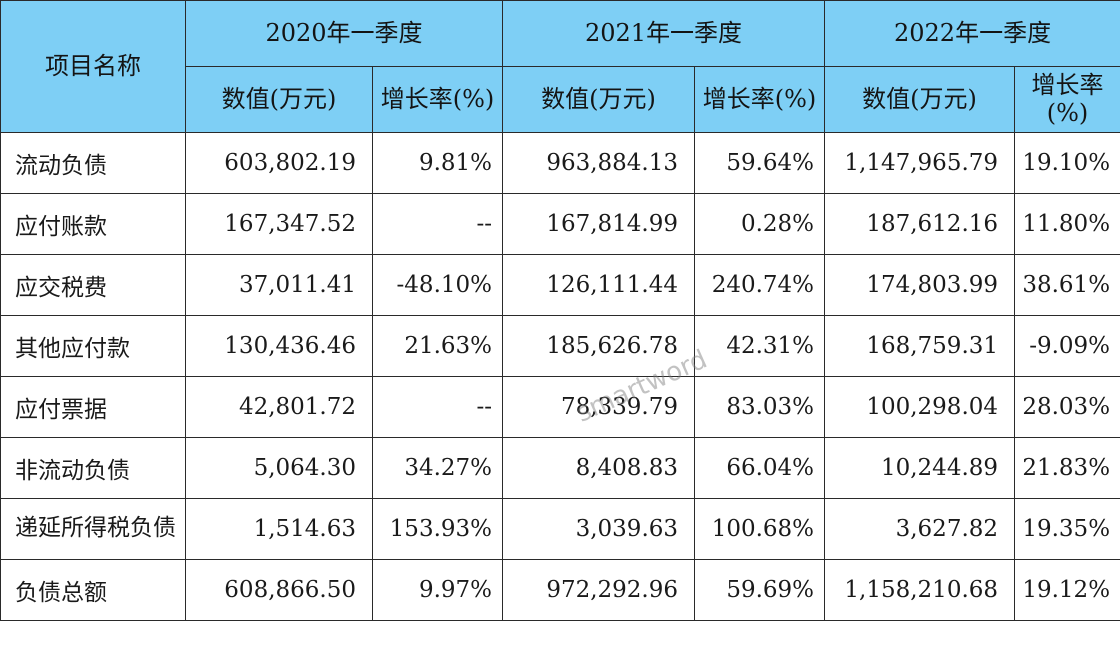  What do you see at coordinates (920, 285) in the screenshot?
I see `cell-value-2022: 174,803.99` at bounding box center [920, 285].